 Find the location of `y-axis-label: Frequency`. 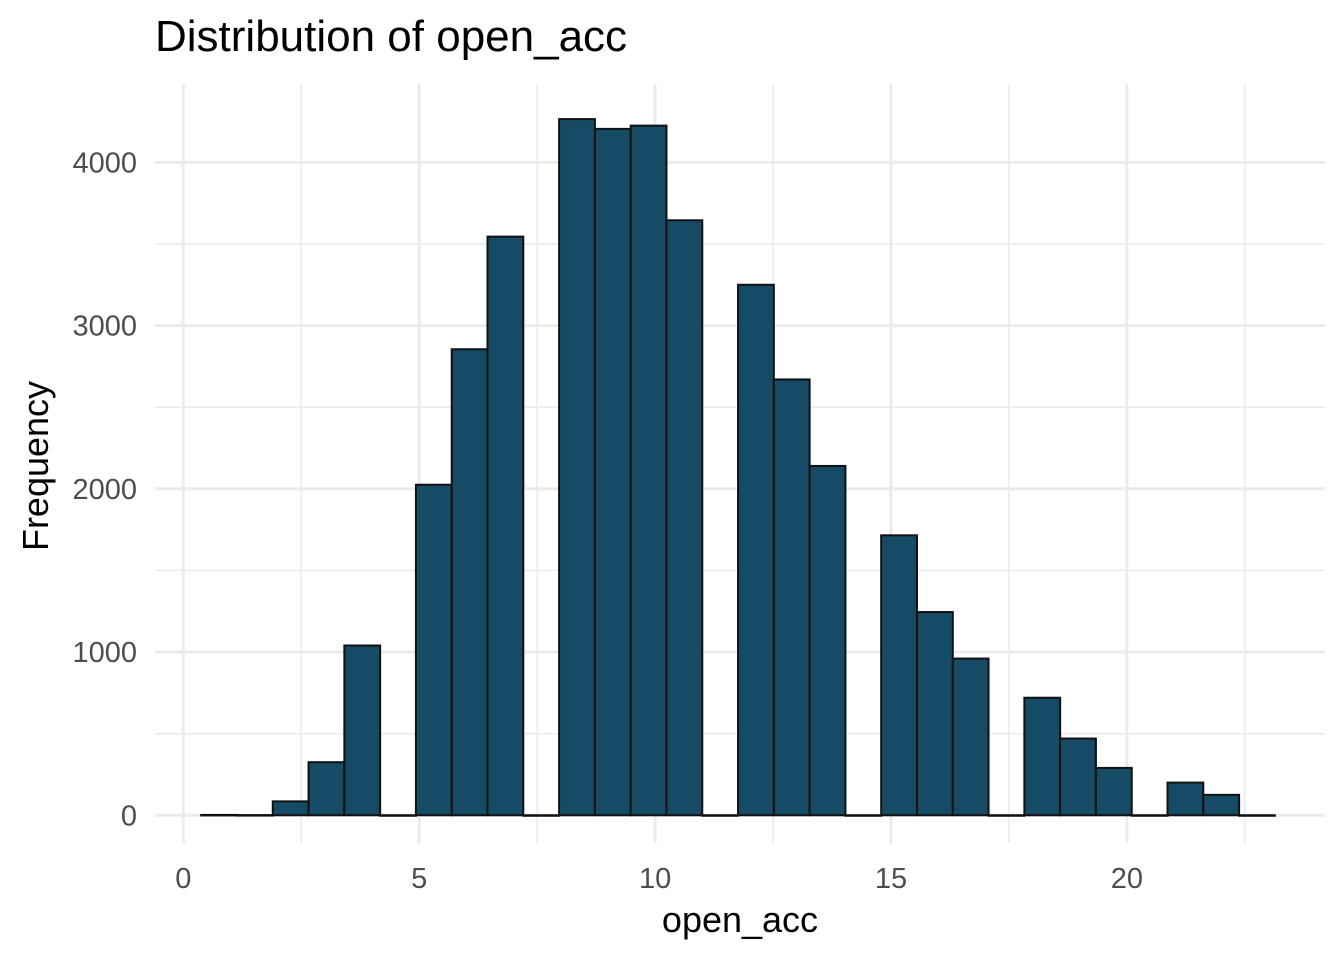

y-axis-label: Frequency is located at coordinates (35, 466).